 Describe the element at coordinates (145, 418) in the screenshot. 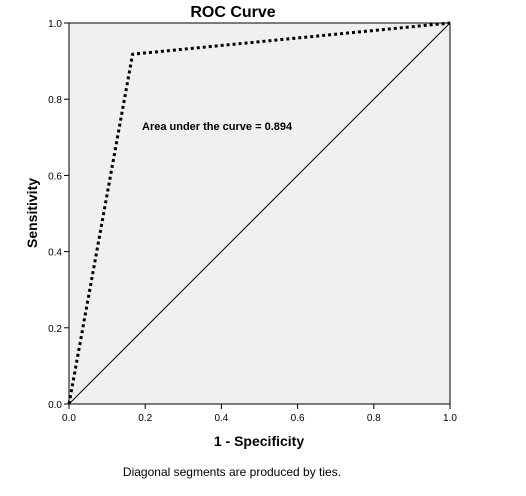

I see `x-tick-label: 0.2` at that location.